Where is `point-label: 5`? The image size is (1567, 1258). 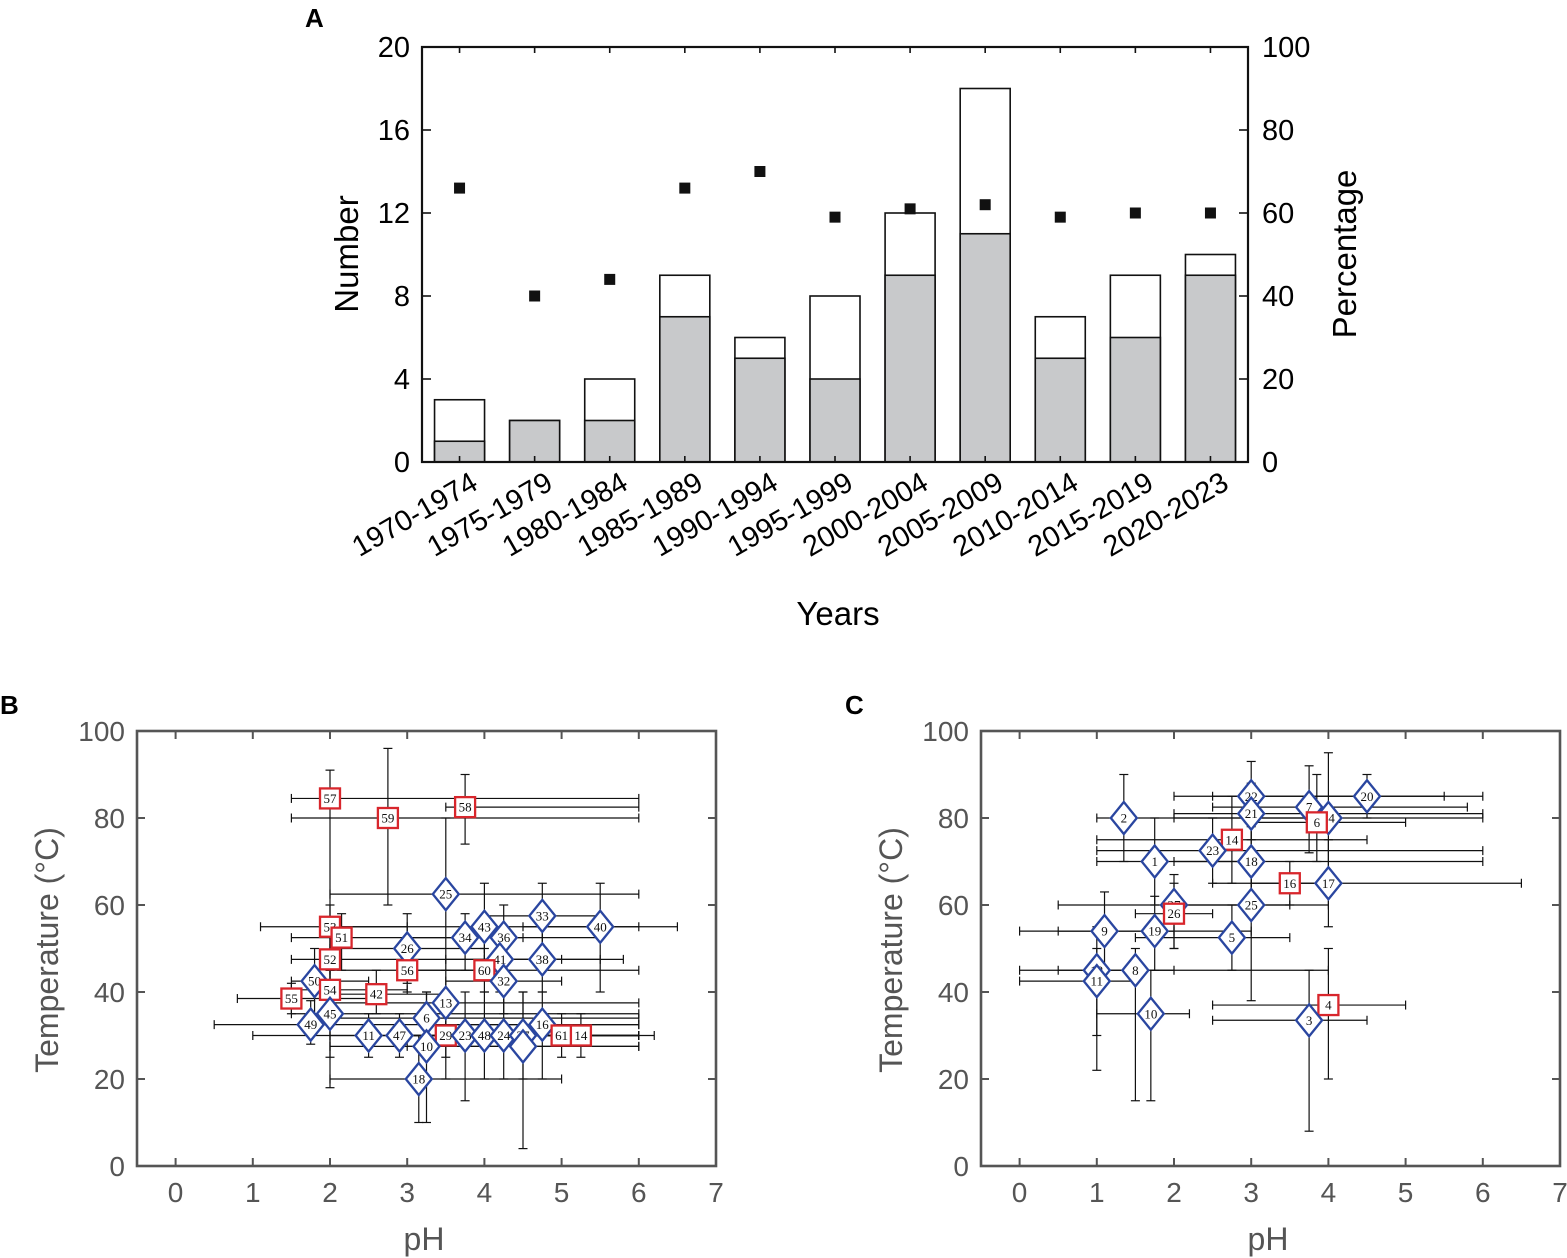
point-label: 5 is located at coordinates (1232, 937).